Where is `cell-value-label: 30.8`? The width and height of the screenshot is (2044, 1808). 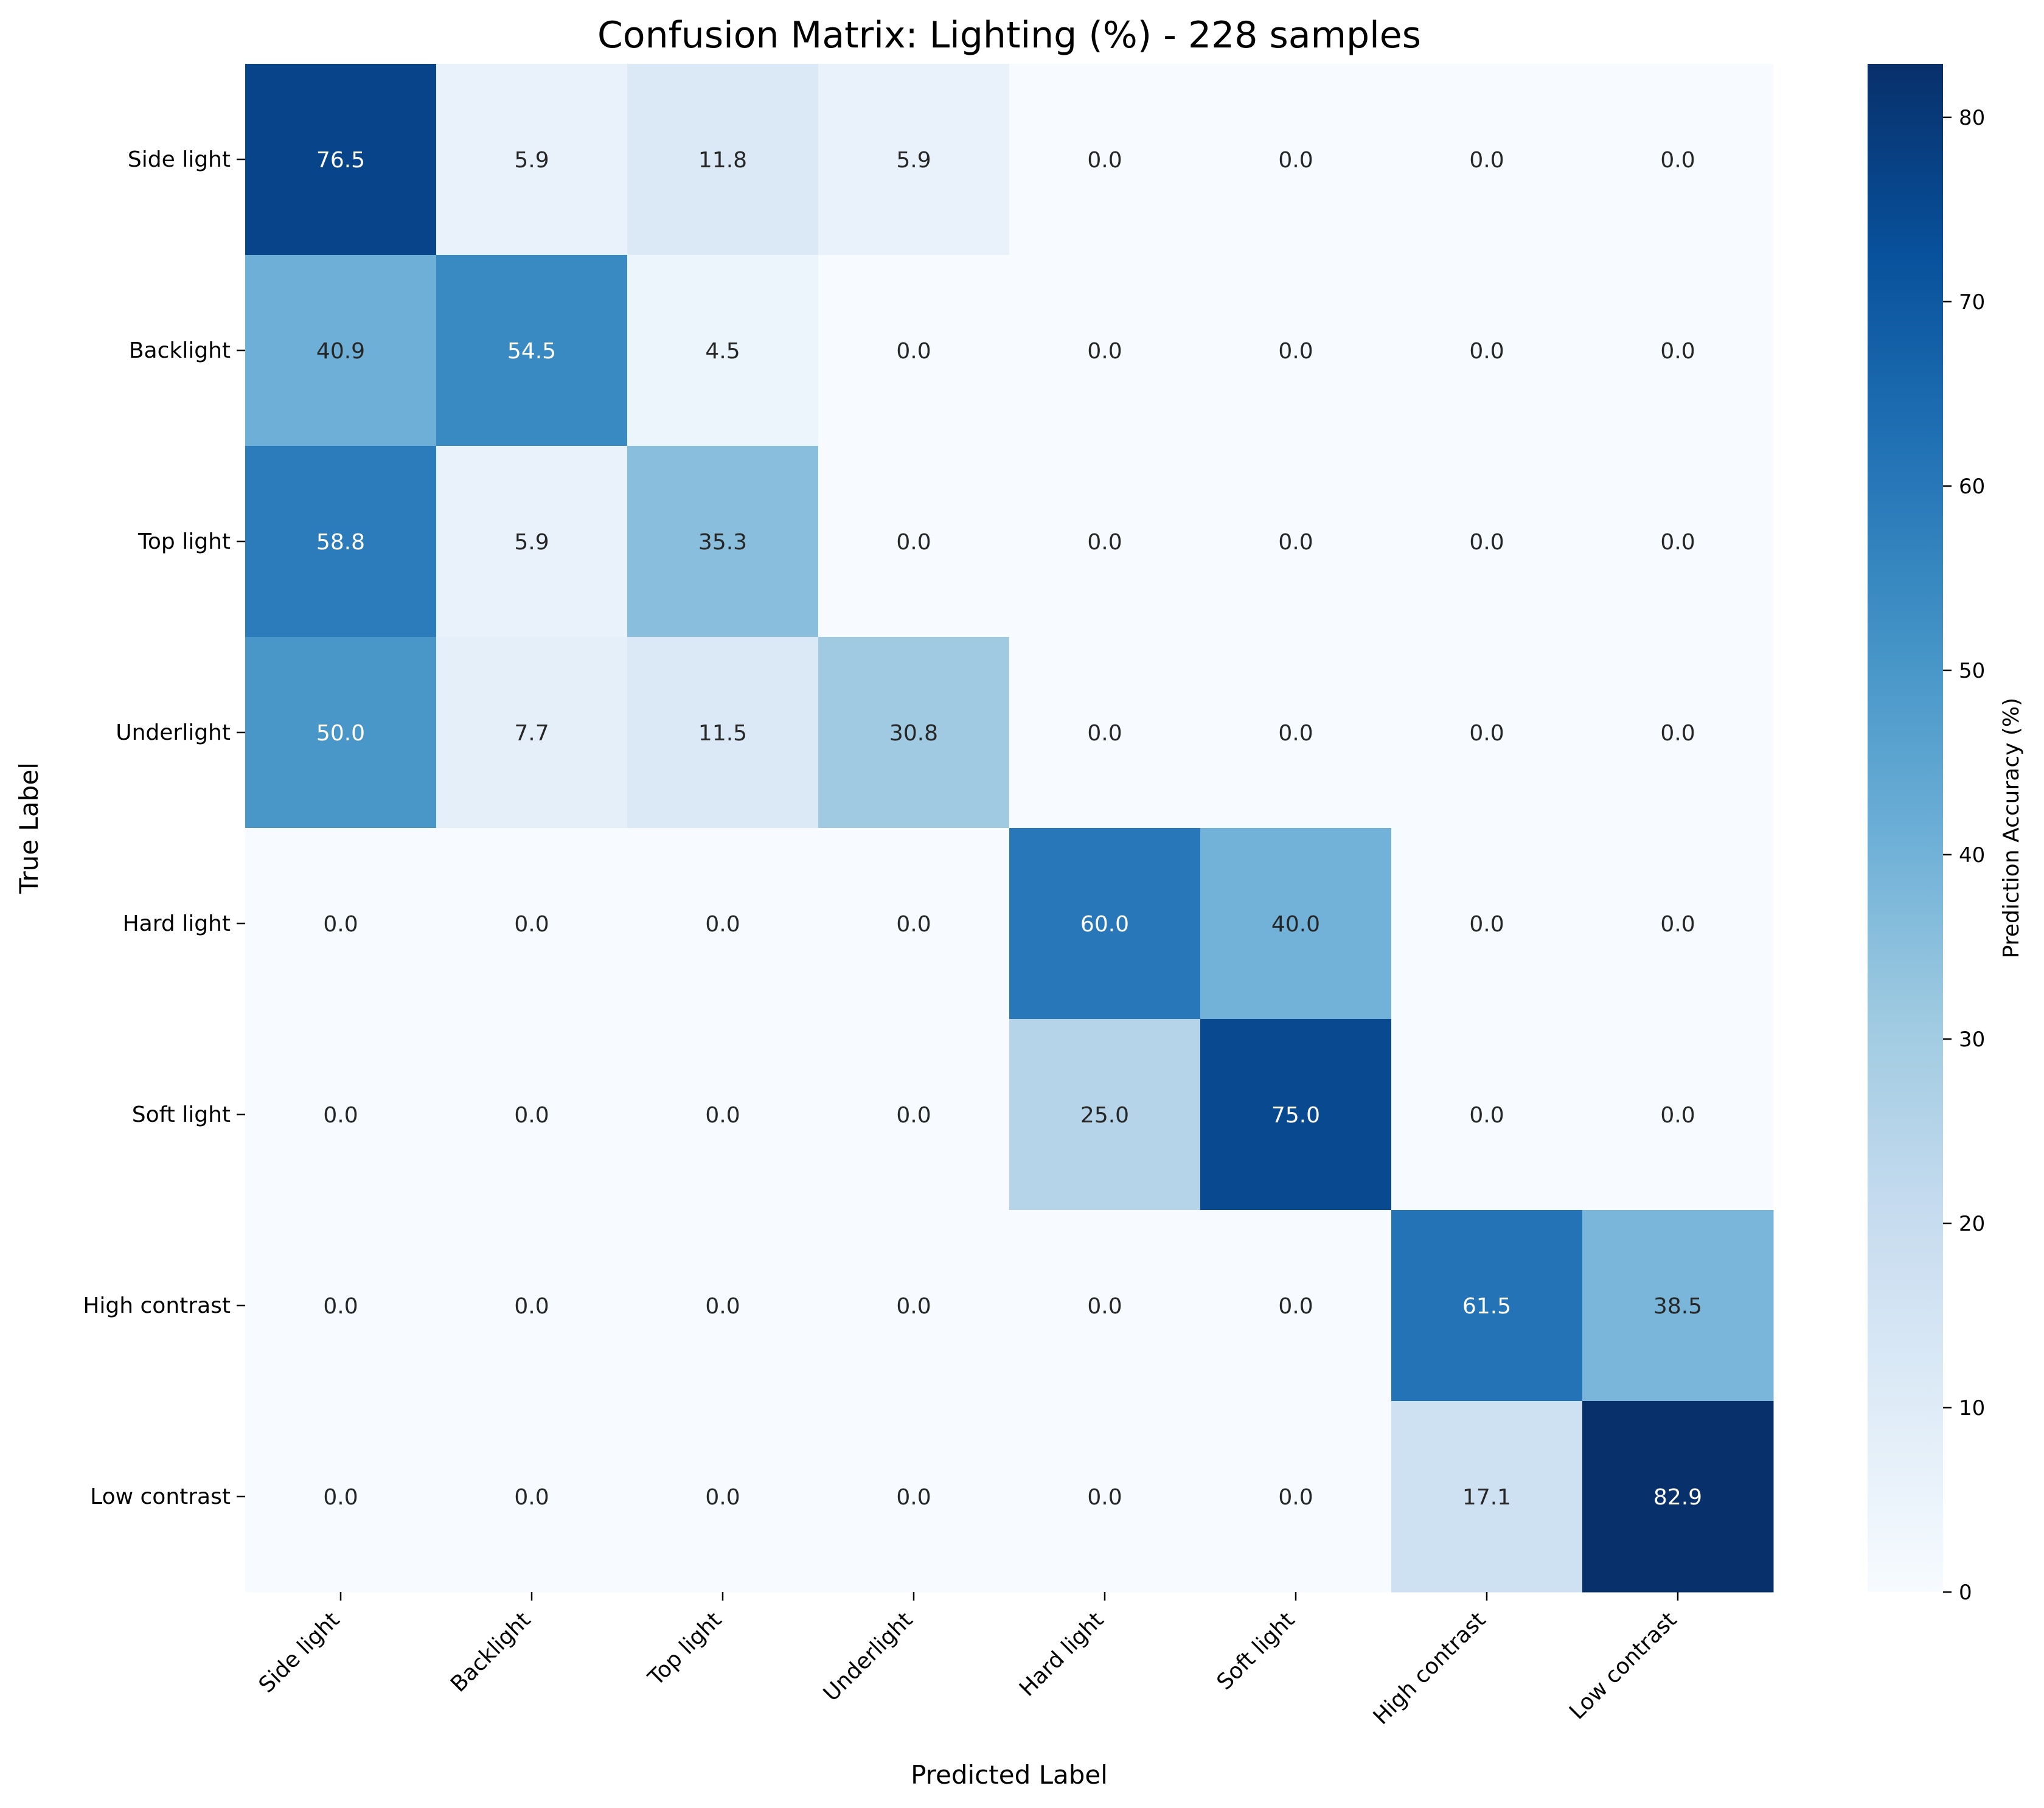
cell-value-label: 30.8 is located at coordinates (913, 733).